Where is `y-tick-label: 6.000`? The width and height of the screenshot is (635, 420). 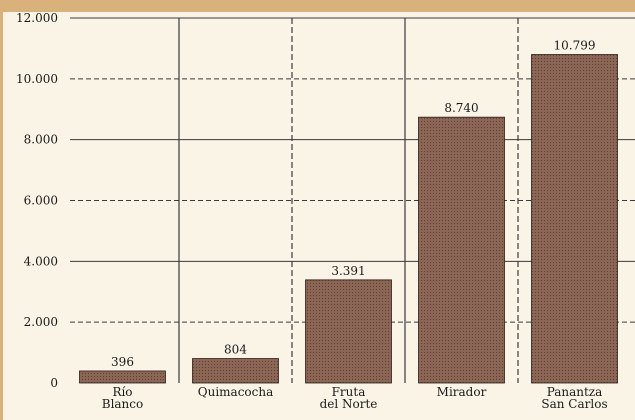
y-tick-label: 6.000 is located at coordinates (41, 201).